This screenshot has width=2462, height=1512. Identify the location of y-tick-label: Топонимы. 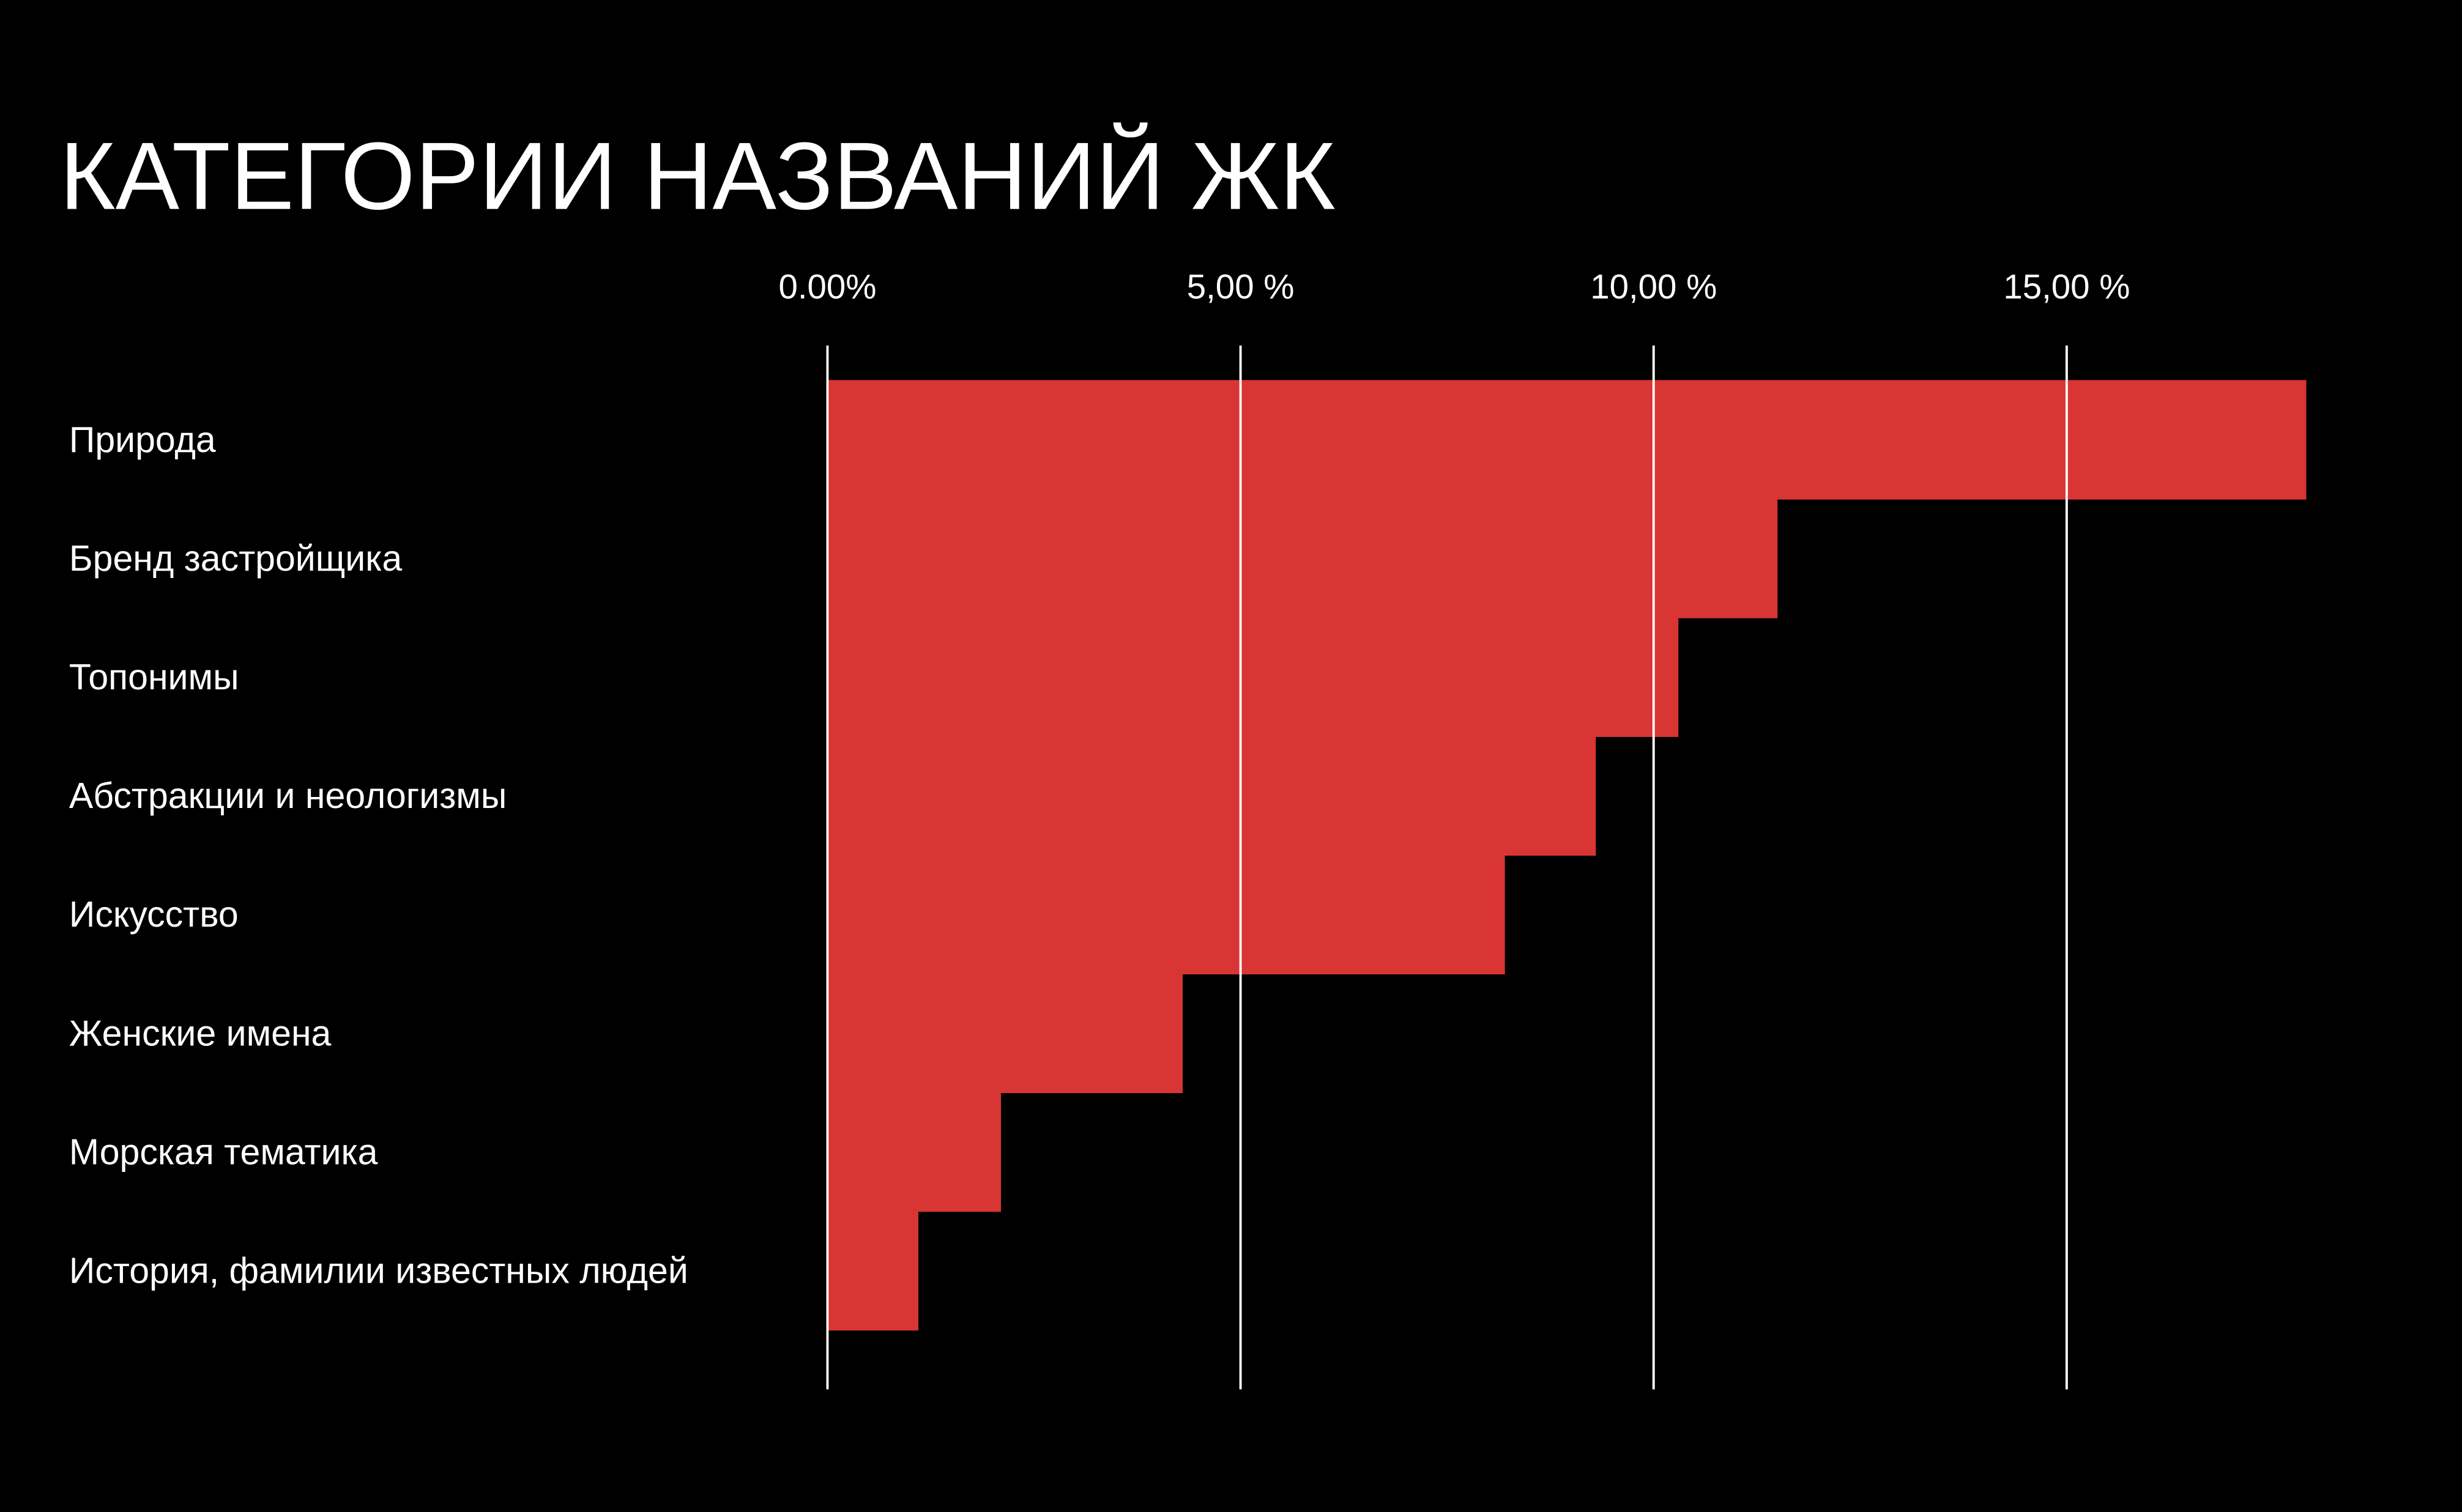
(154, 677).